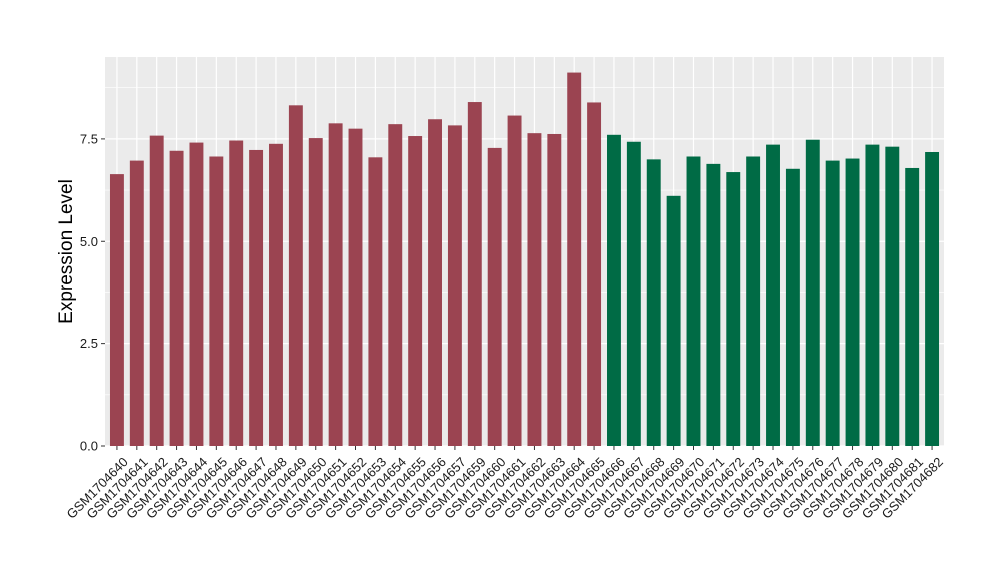  I want to click on bar-GSM1704677, so click(832, 303).